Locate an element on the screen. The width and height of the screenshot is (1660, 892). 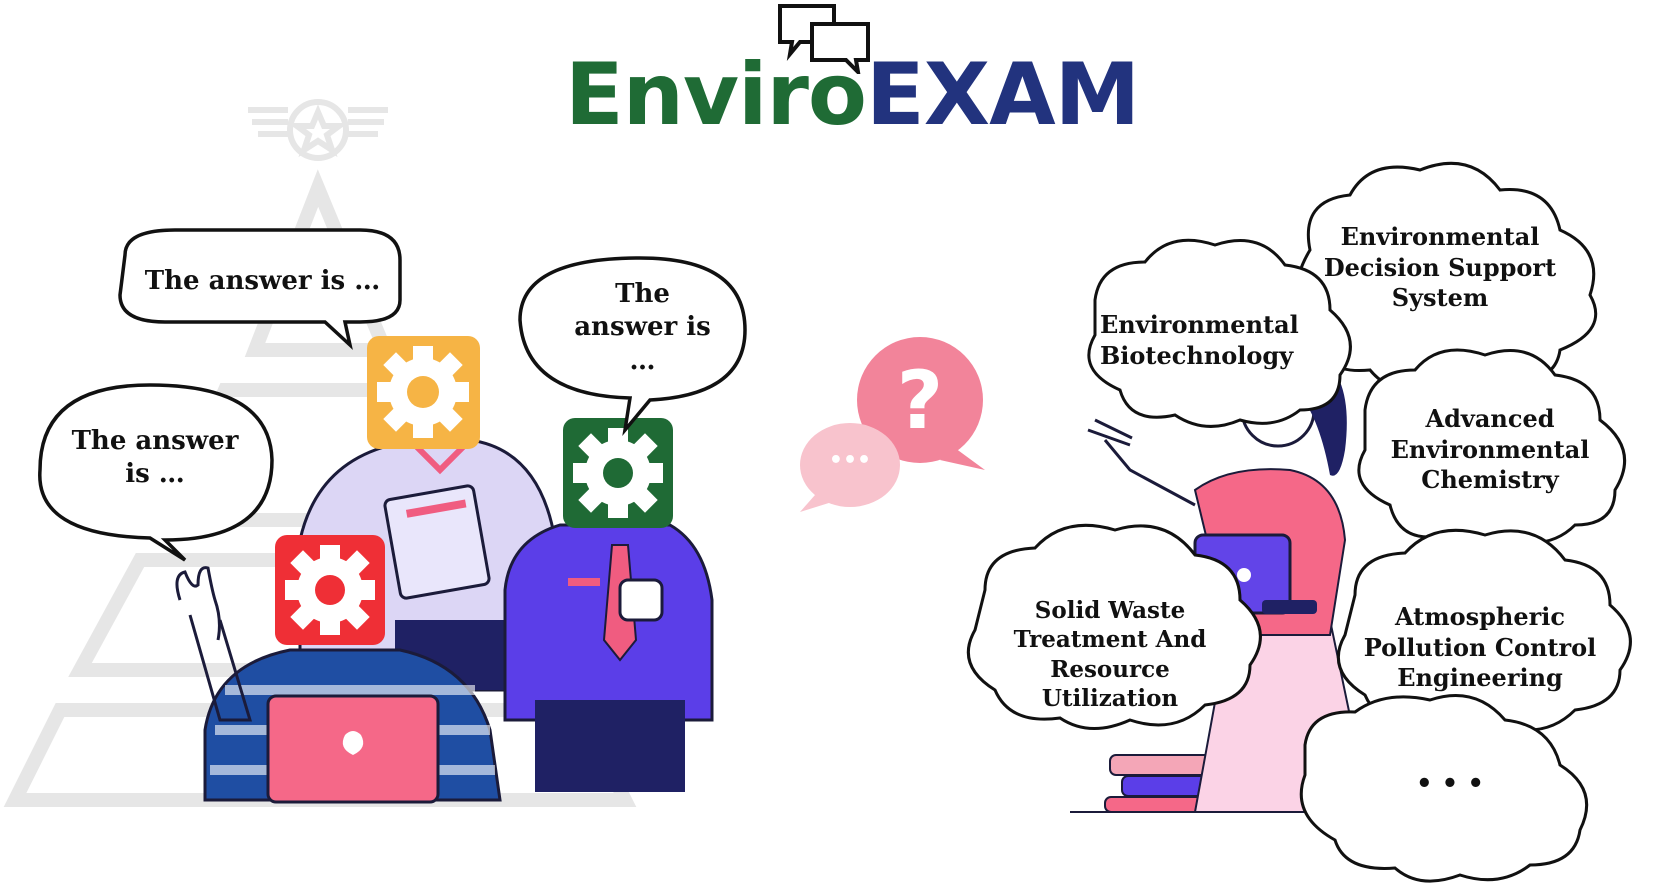
topic-dss-line2: Decision Support is located at coordinates (1440, 267).